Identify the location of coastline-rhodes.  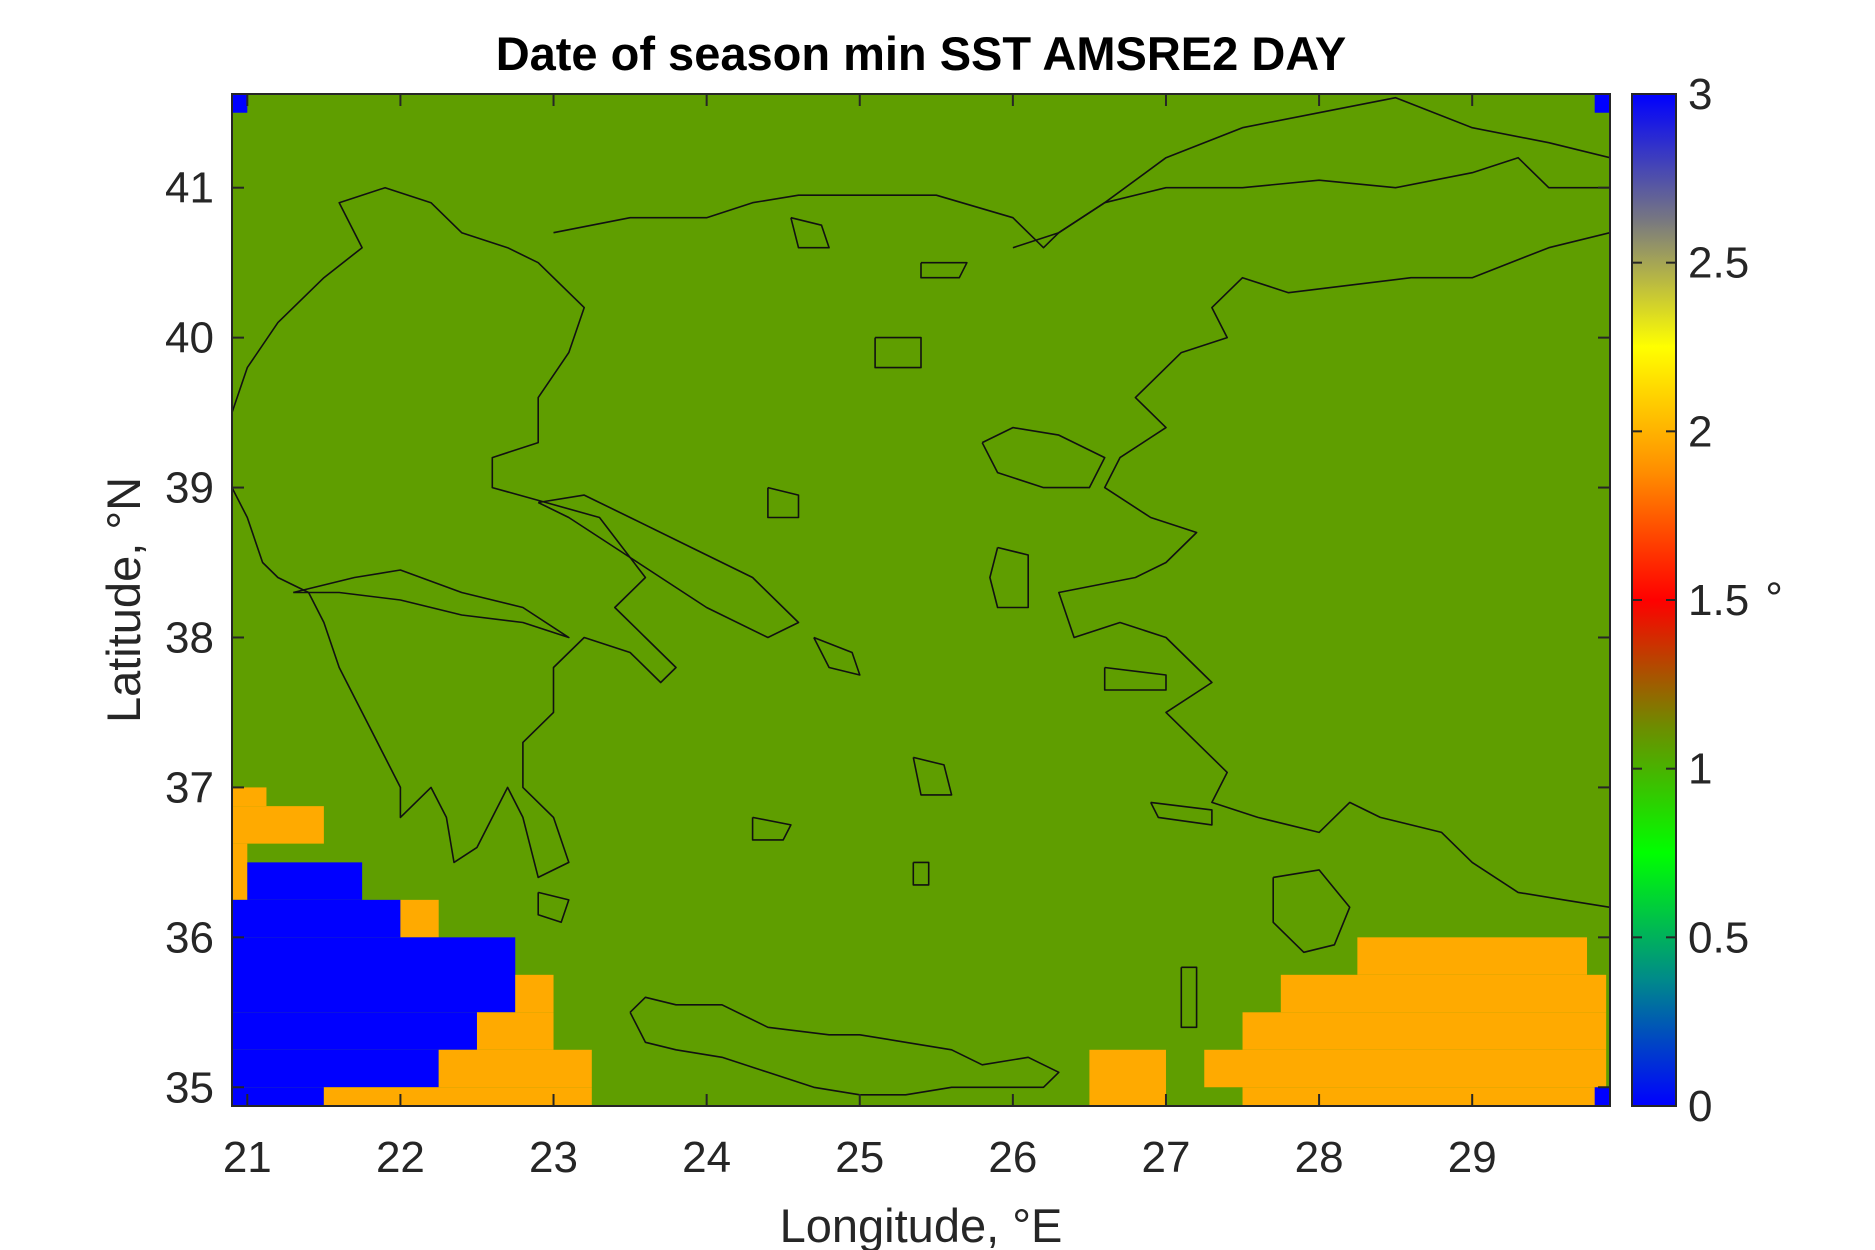
(1311, 911).